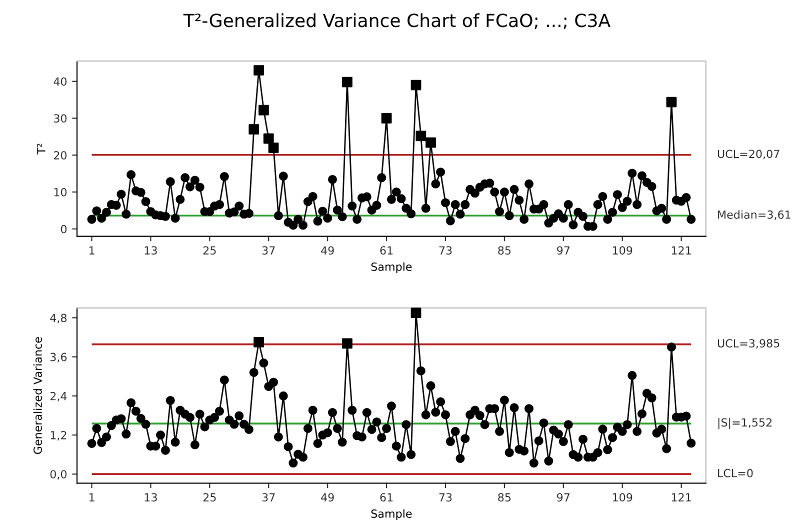 The width and height of the screenshot is (794, 531). I want to click on ref-line-label: |S|=1,552, so click(745, 424).